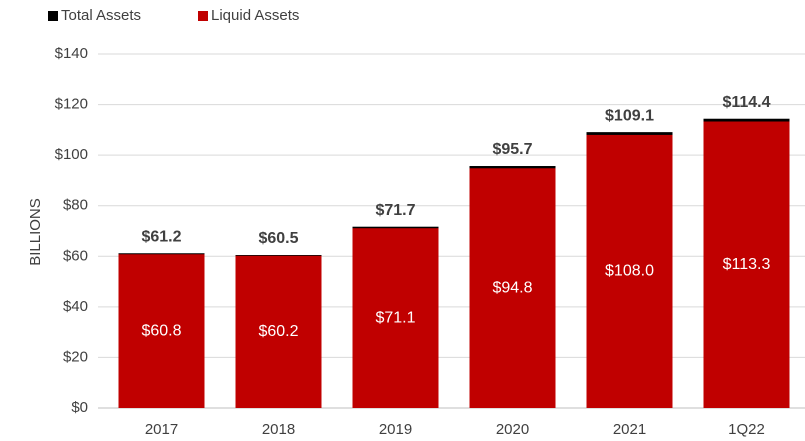 The image size is (805, 441). I want to click on y-tick-label: $60, so click(75, 255).